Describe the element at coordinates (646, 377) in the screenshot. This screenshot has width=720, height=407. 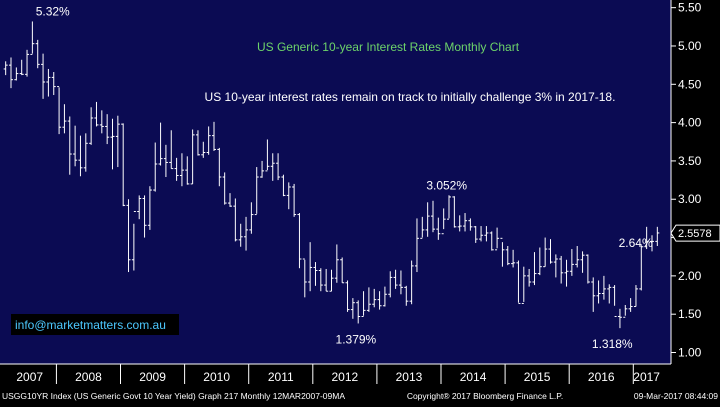
I see `x-tick-label: 2017` at that location.